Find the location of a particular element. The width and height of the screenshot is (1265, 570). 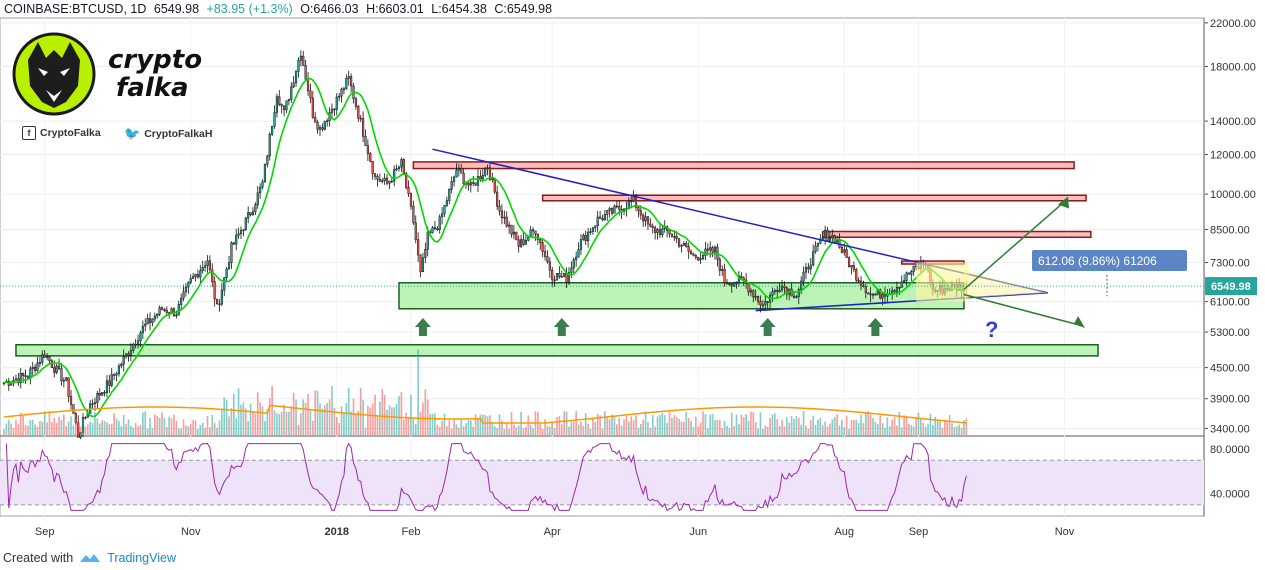

price-tag: 6549.98 is located at coordinates (1231, 287).